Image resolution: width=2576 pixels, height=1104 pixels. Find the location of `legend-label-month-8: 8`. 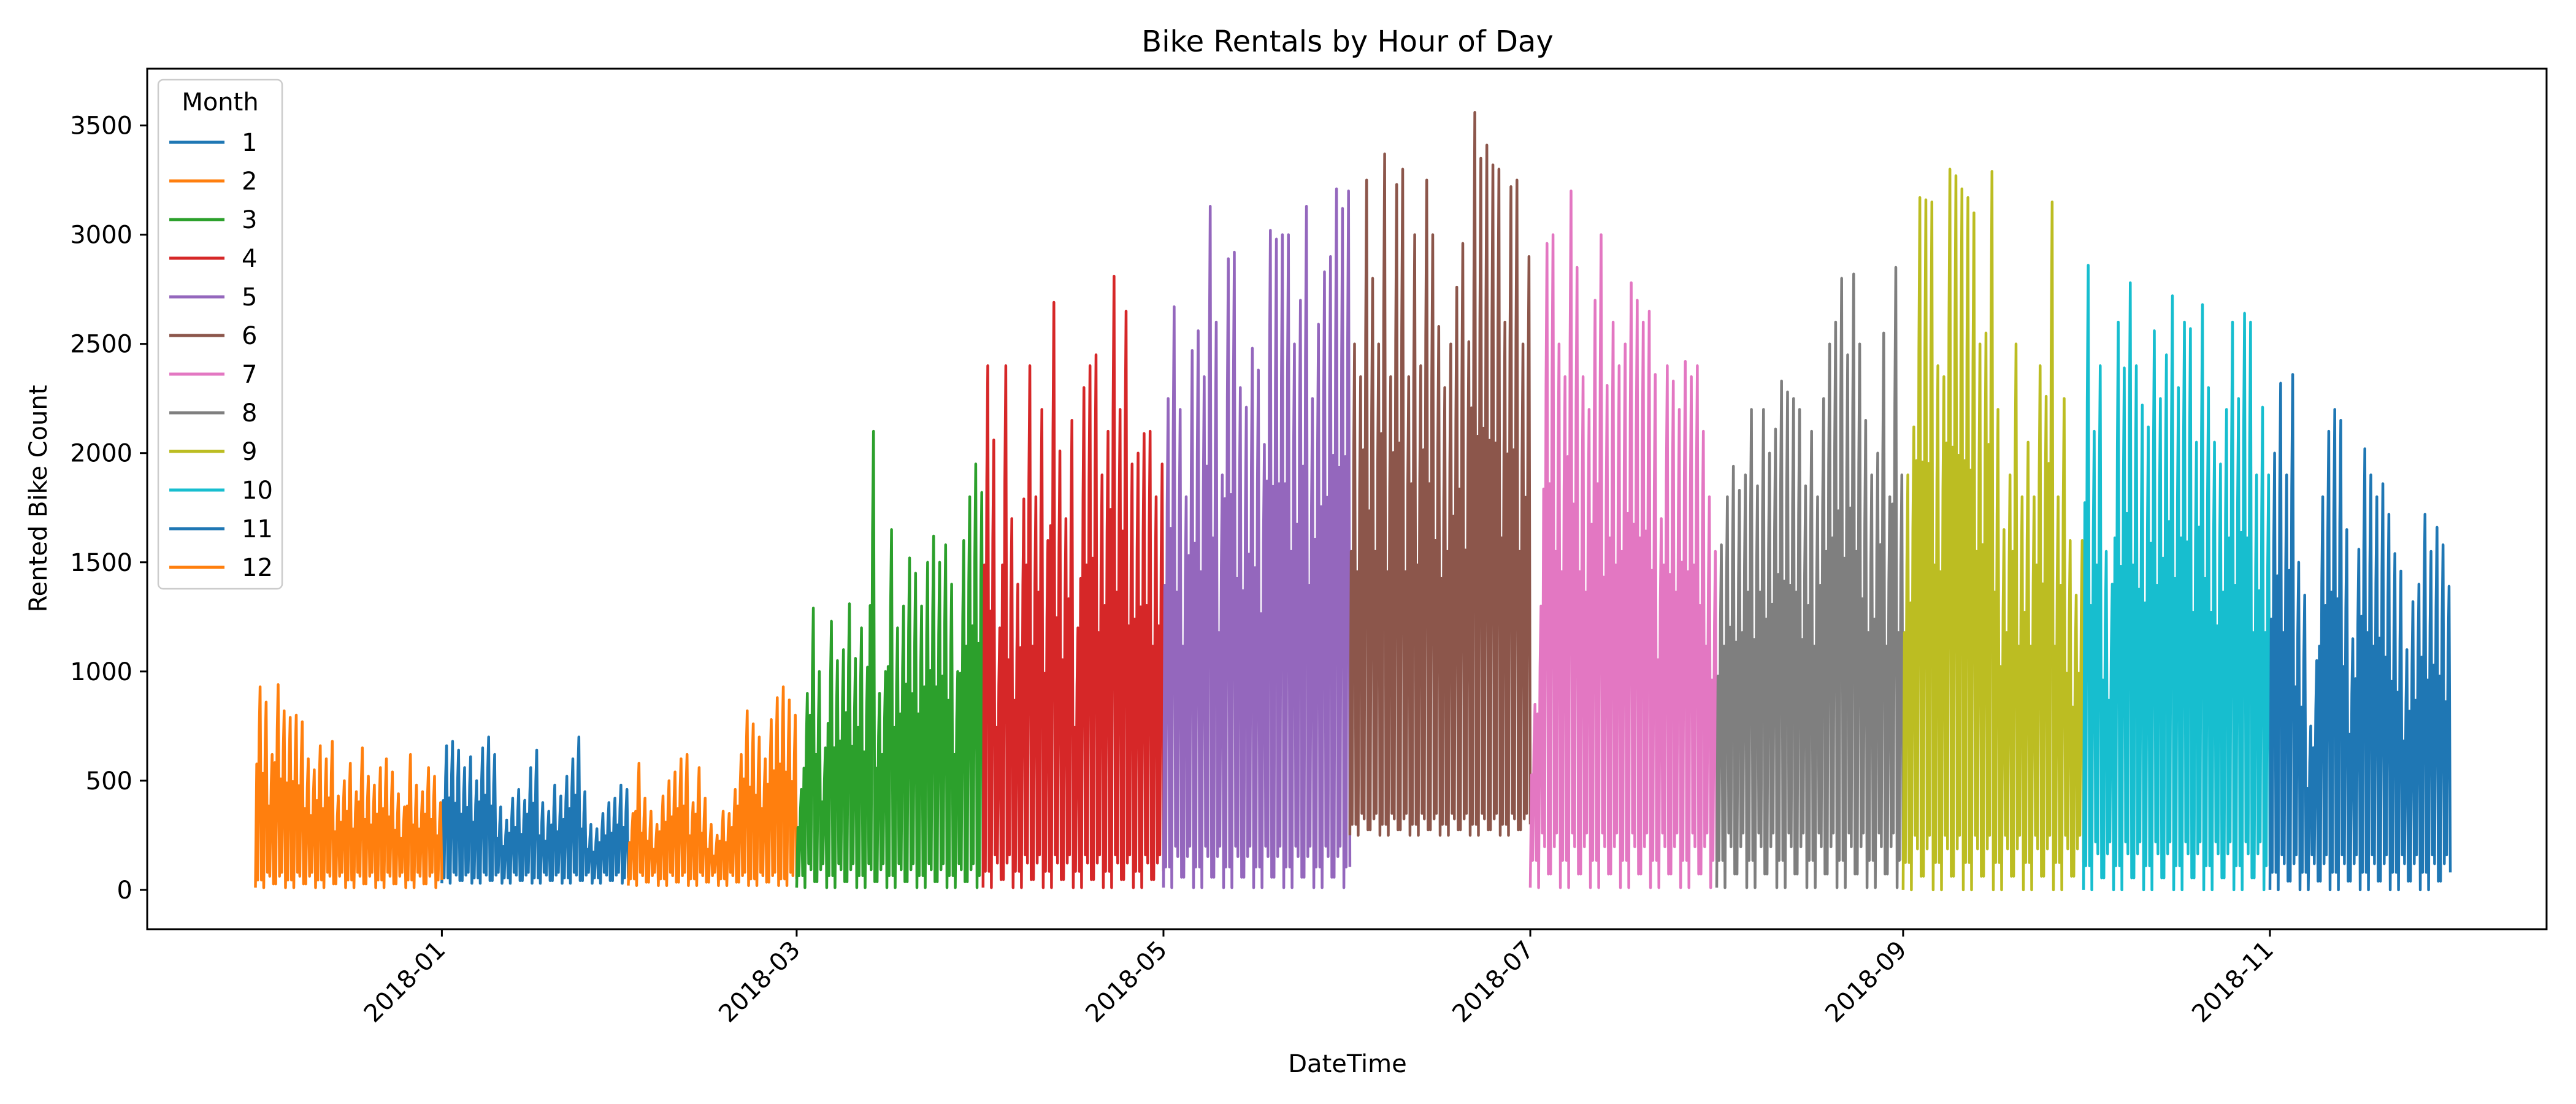

legend-label-month-8: 8 is located at coordinates (249, 413).